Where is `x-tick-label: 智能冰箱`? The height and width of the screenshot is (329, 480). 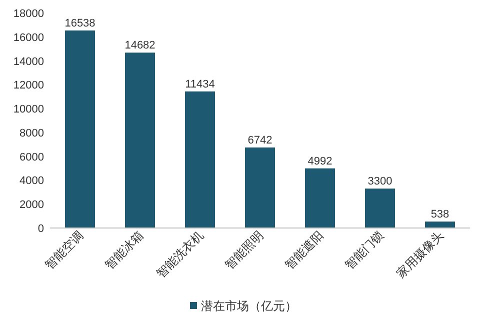 x-tick-label: 智能冰箱 is located at coordinates (124, 250).